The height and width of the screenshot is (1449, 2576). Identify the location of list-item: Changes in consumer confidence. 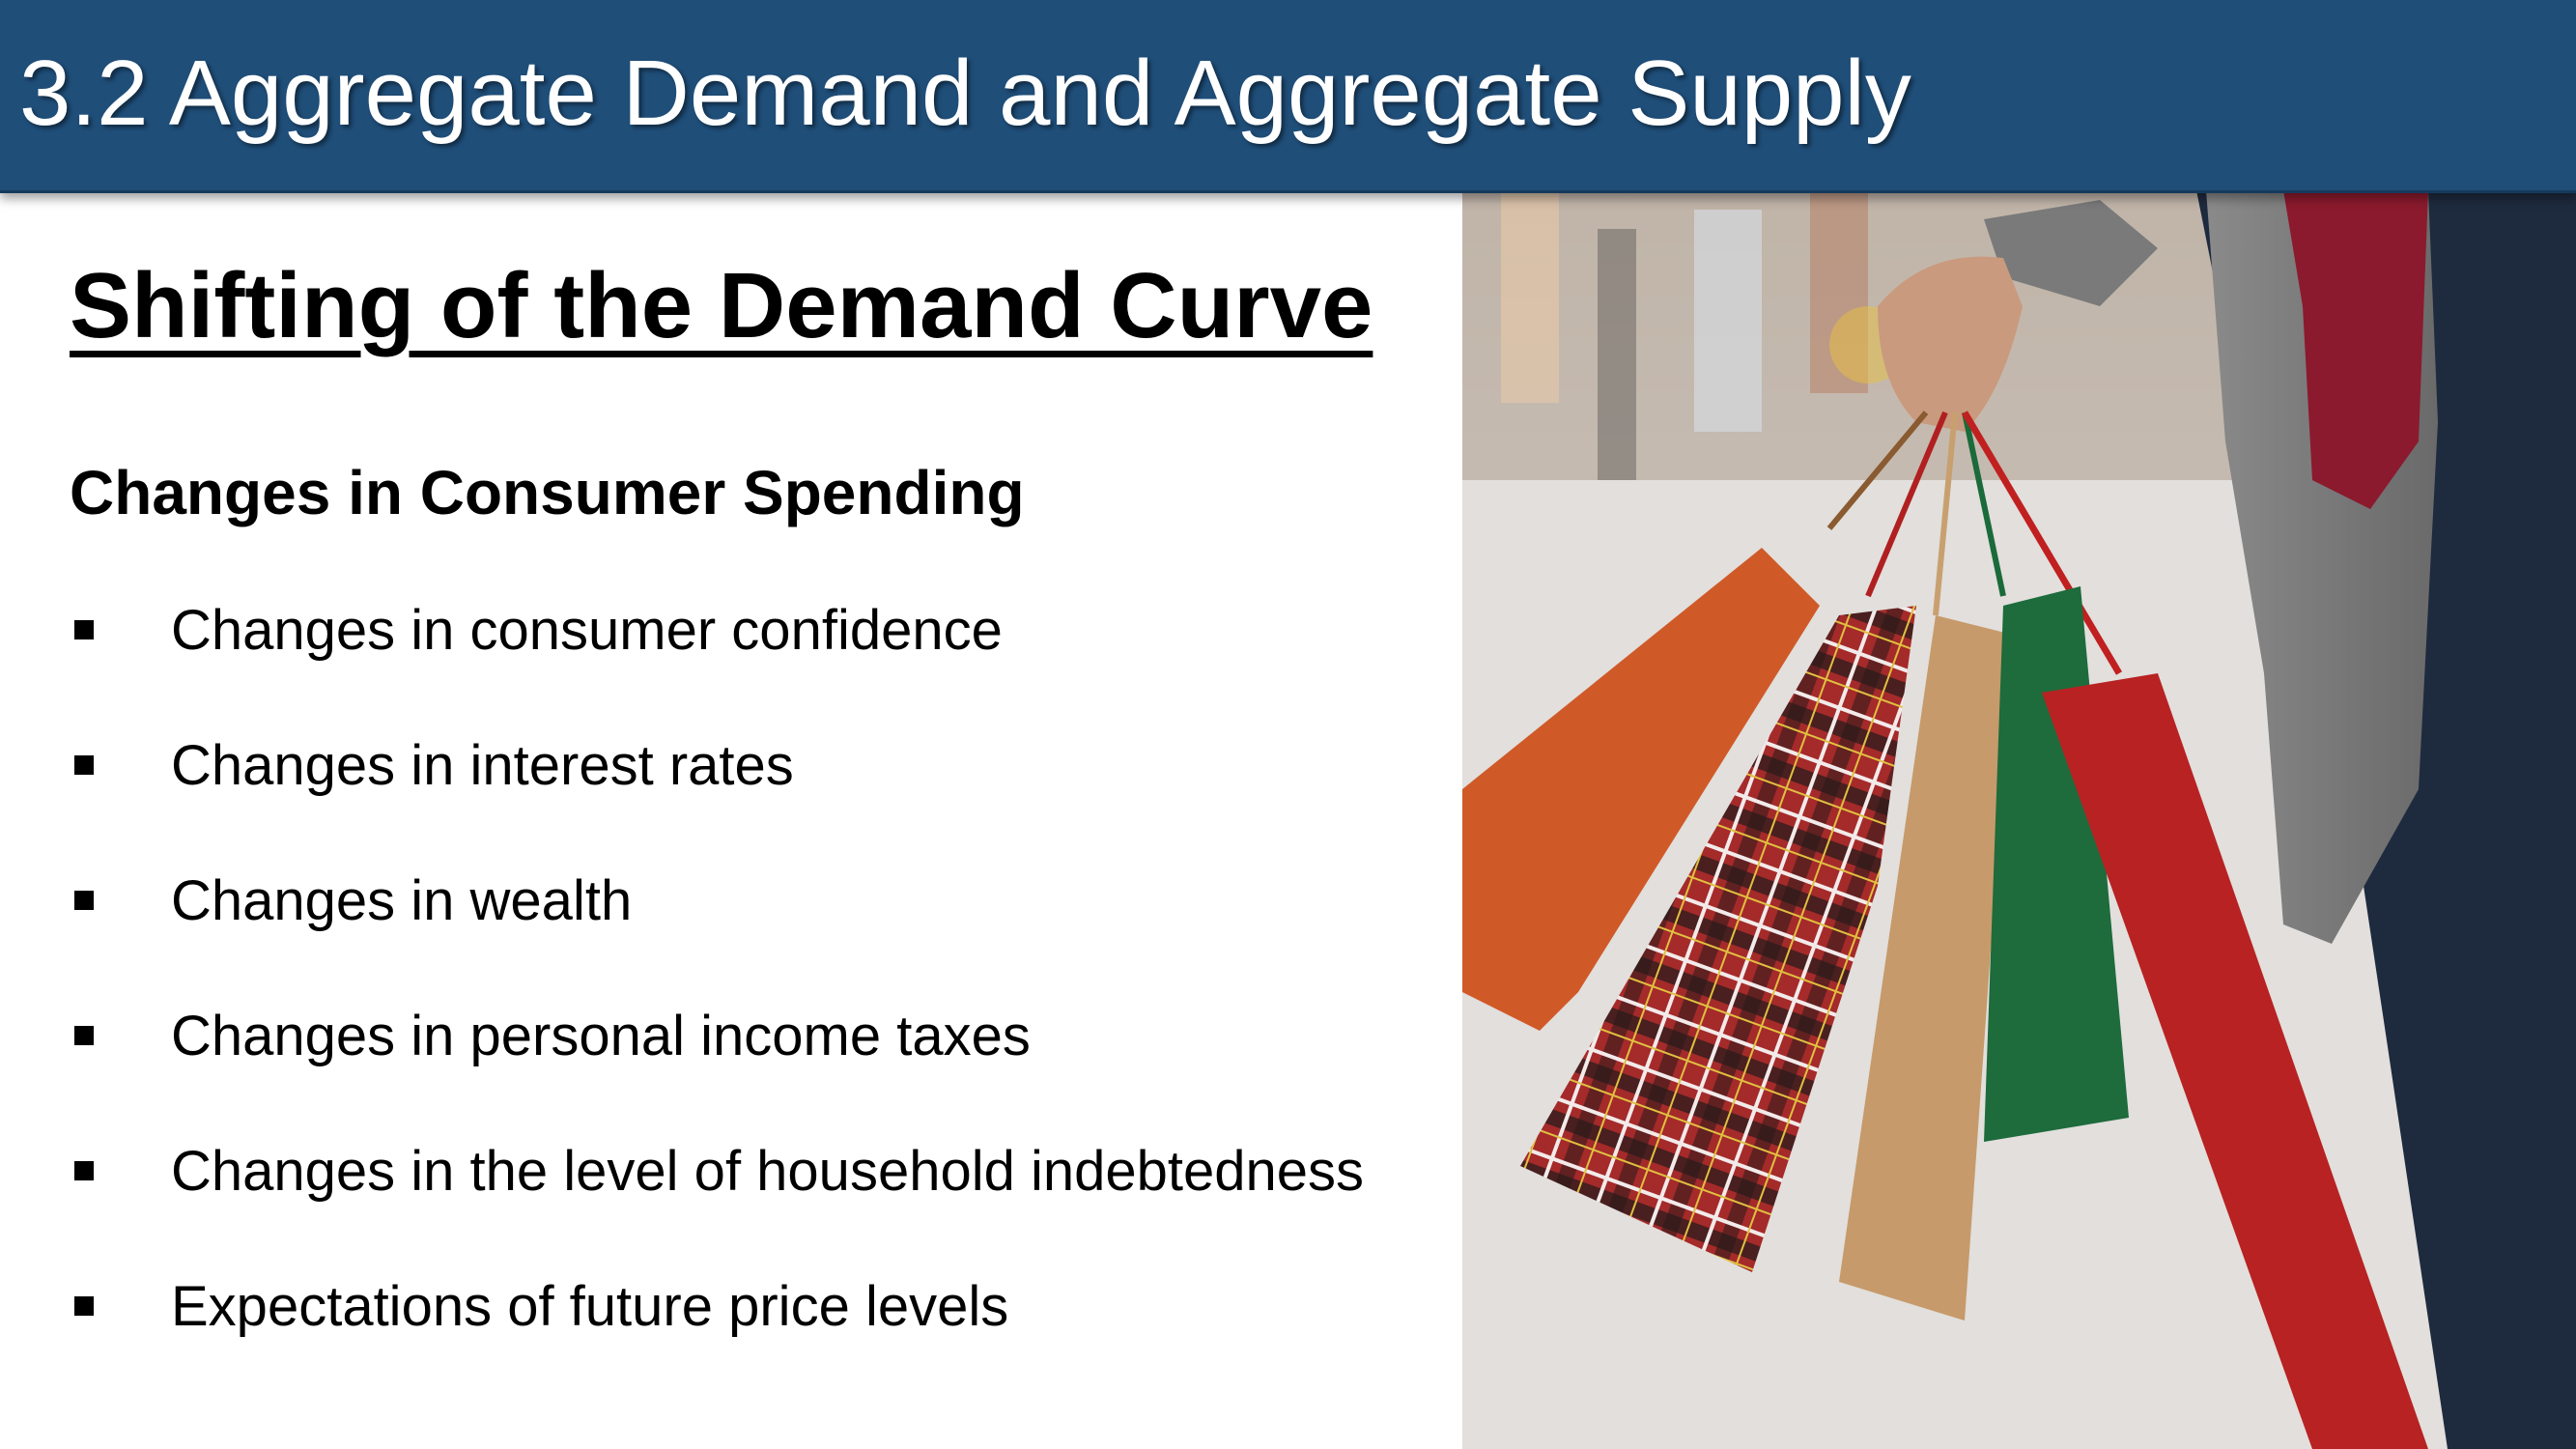
(717, 666).